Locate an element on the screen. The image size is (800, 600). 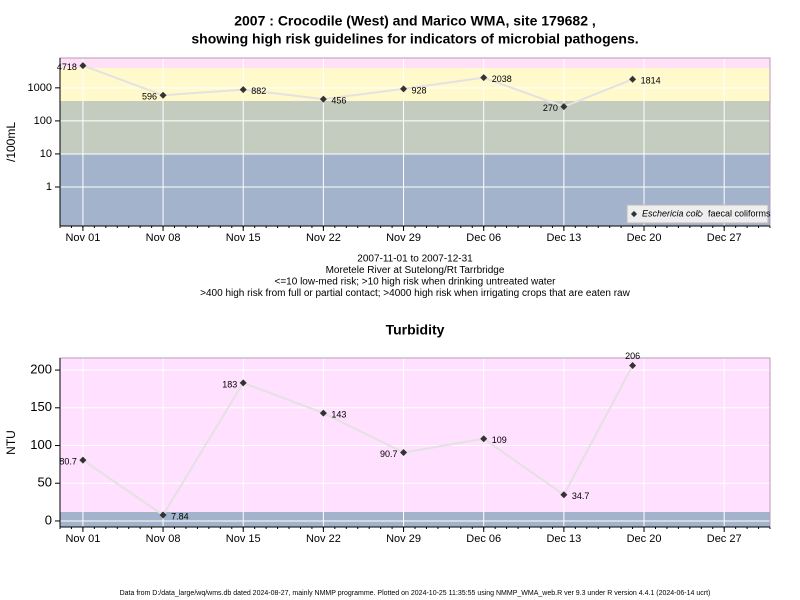
y-axis-label: /100mL is located at coordinates (11, 142).